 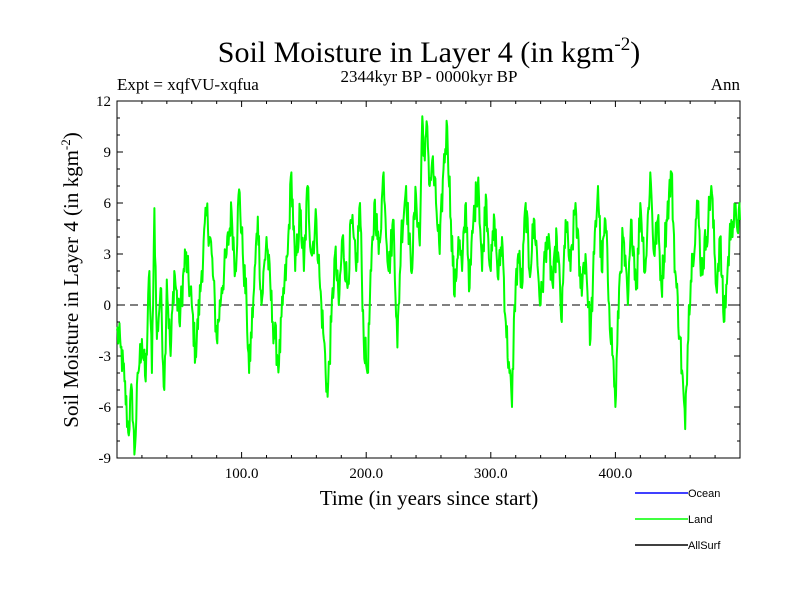 What do you see at coordinates (103, 102) in the screenshot?
I see `y-tick-label: 12` at bounding box center [103, 102].